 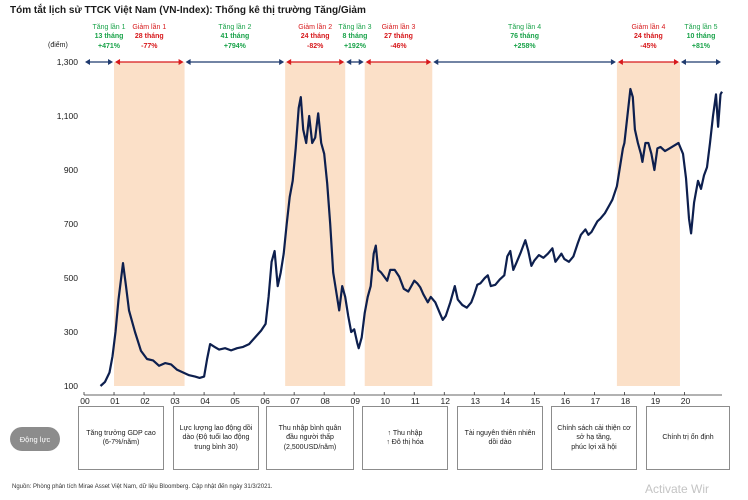 I want to click on x-tick-label: 02, so click(x=145, y=401).